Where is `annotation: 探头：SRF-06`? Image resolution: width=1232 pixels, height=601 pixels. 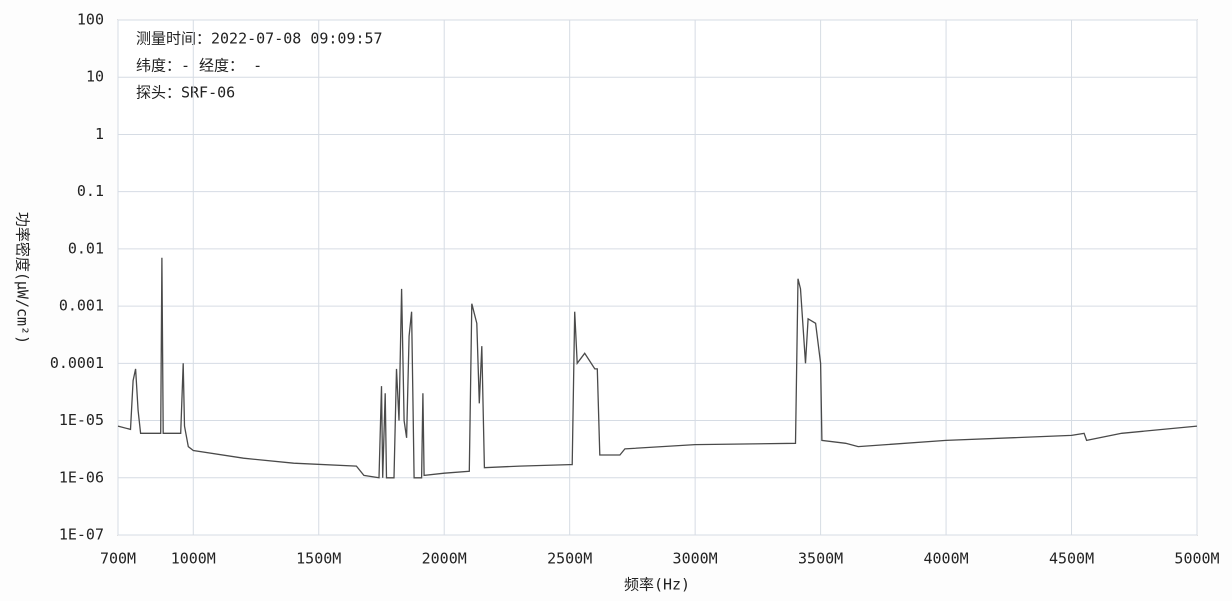
annotation: 探头：SRF-06 is located at coordinates (185, 93).